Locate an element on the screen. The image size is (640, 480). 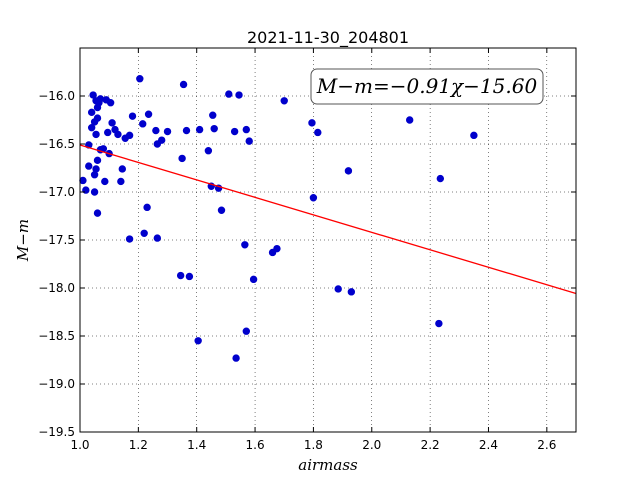
x-tick-label: 1.2 is located at coordinates (138, 445).